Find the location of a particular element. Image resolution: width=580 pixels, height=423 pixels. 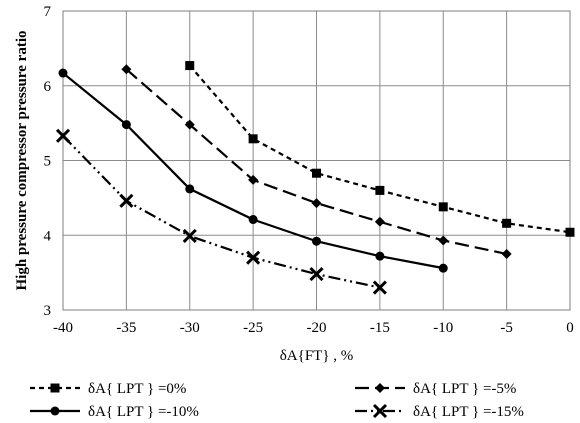

y-tick-label: 3 is located at coordinates (48, 311).